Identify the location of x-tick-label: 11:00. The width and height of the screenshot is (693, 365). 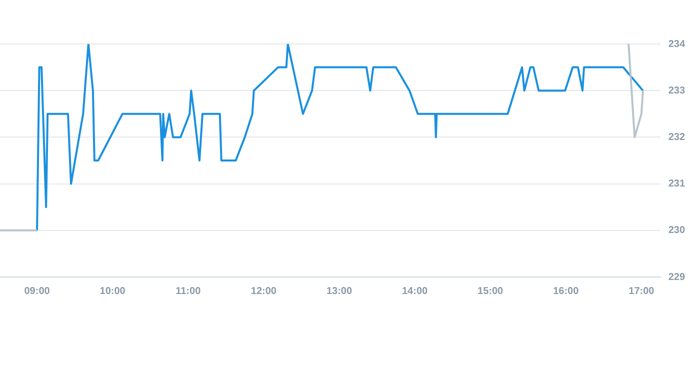
(189, 291).